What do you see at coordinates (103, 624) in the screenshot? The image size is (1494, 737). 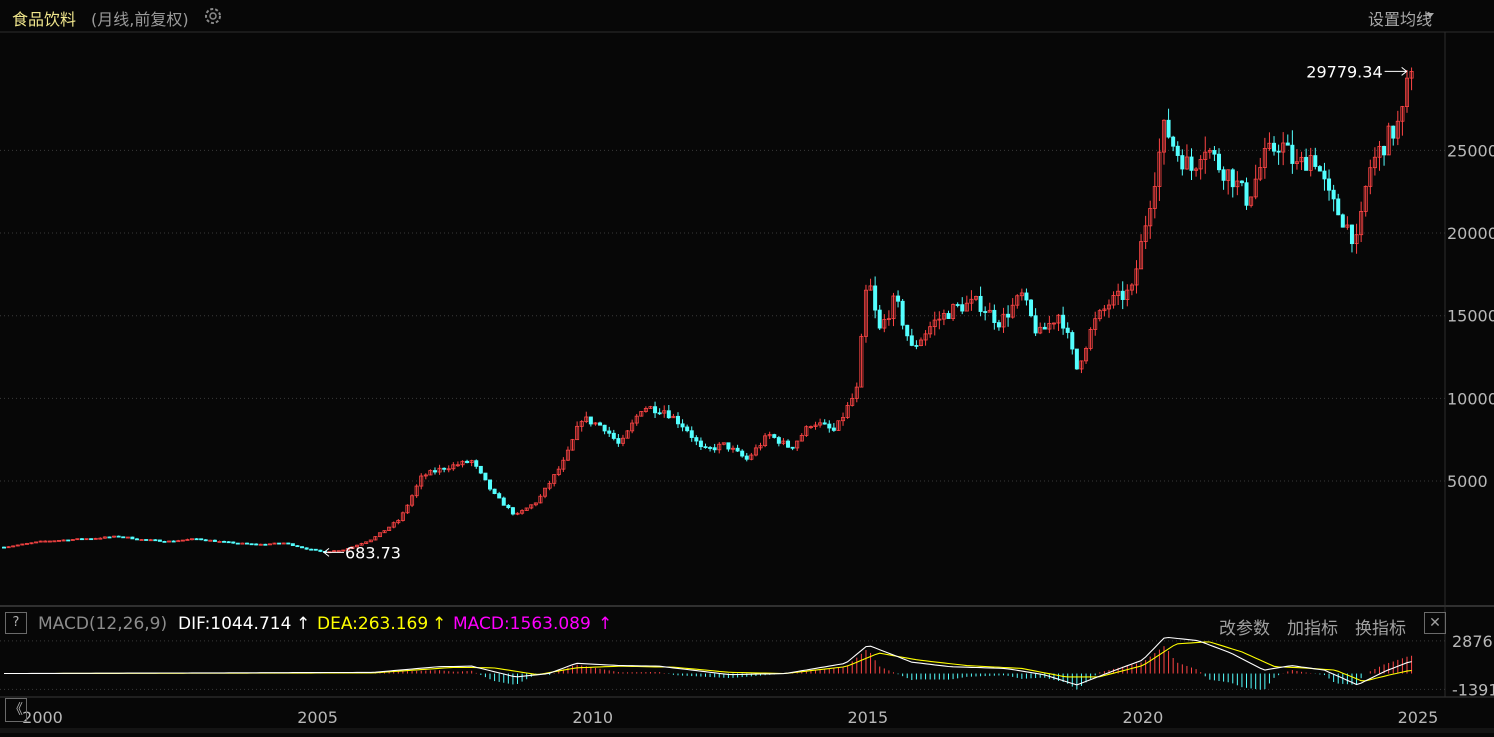 I see `macd-indicator-name: MACD(12,26,9)` at bounding box center [103, 624].